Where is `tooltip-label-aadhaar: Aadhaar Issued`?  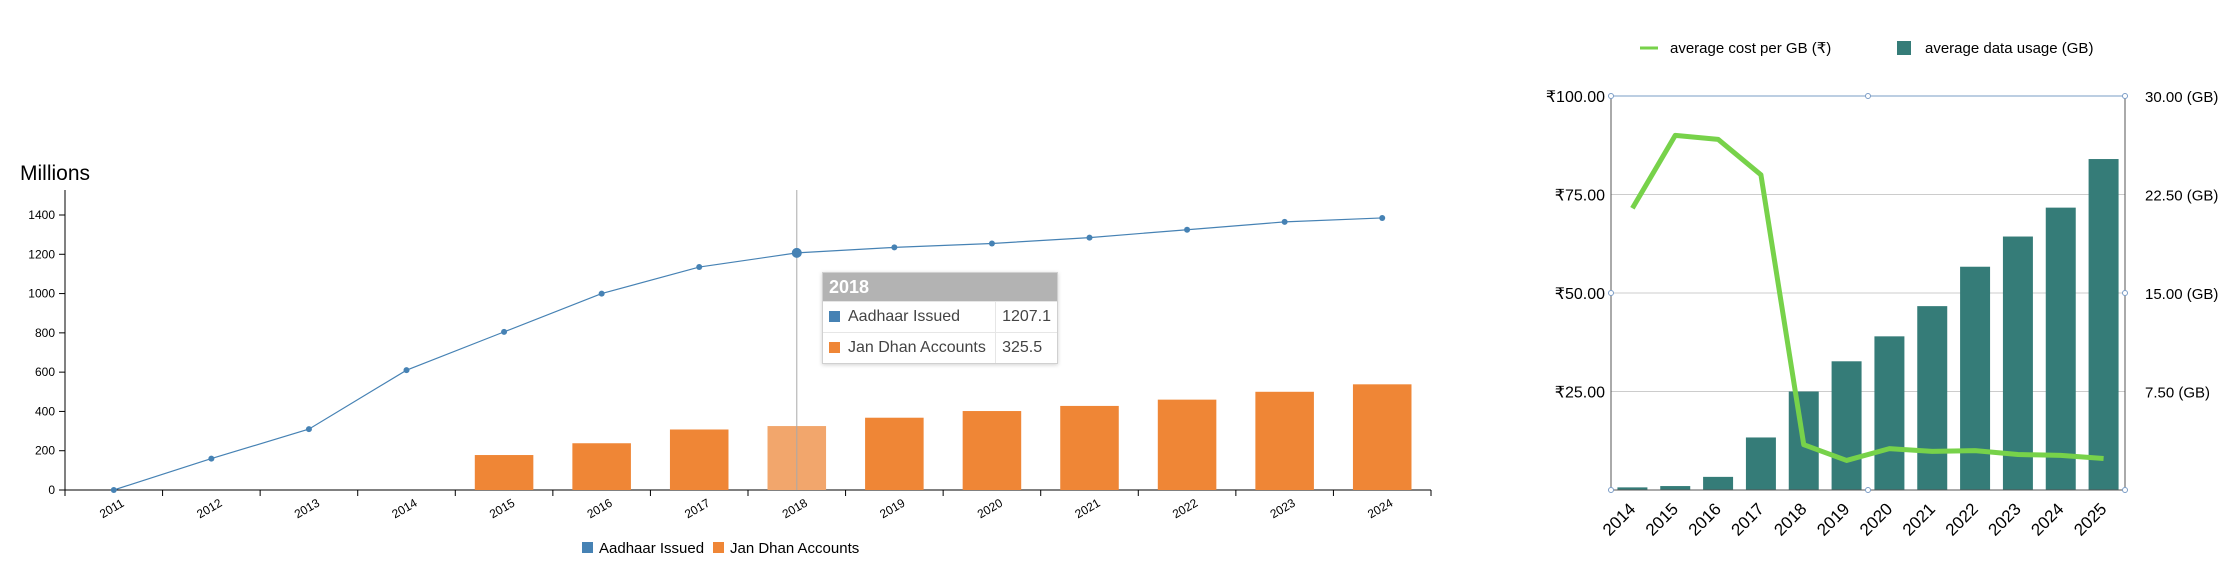 tooltip-label-aadhaar: Aadhaar Issued is located at coordinates (904, 316).